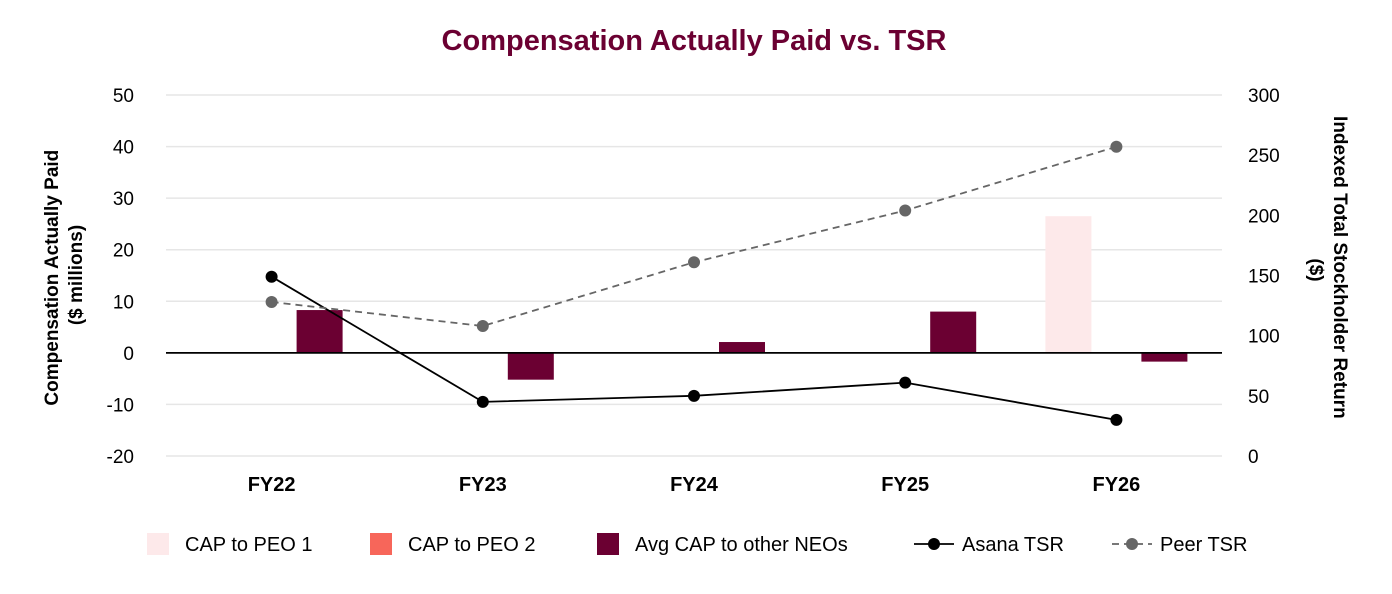 This screenshot has width=1392, height=594. What do you see at coordinates (1258, 397) in the screenshot?
I see `y2-tick-label: 50` at bounding box center [1258, 397].